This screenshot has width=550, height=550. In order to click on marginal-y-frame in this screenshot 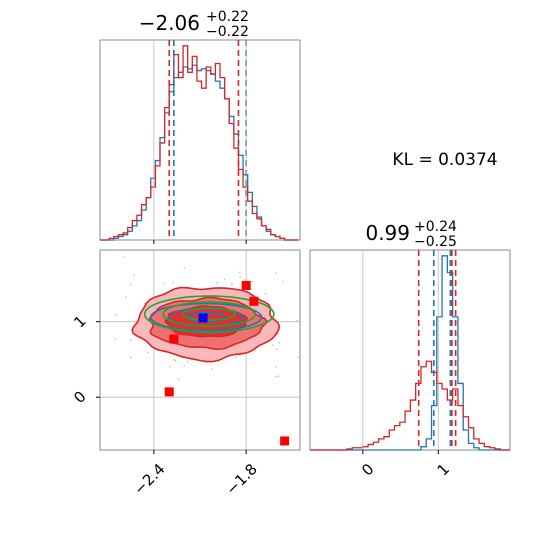, I will do `click(410, 350)`.